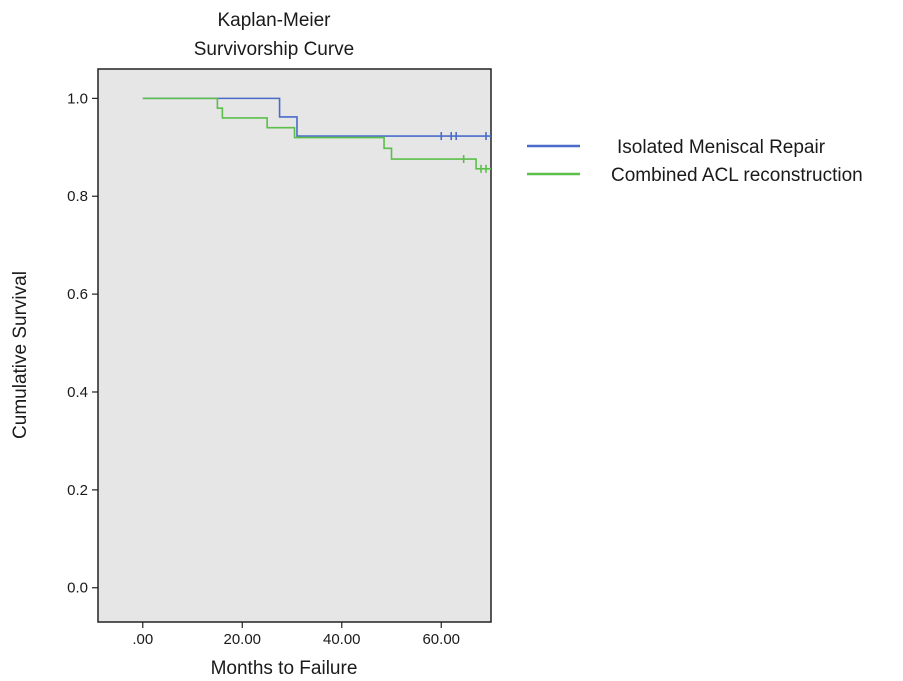  Describe the element at coordinates (77, 294) in the screenshot. I see `y-tick-label: 0.6` at that location.